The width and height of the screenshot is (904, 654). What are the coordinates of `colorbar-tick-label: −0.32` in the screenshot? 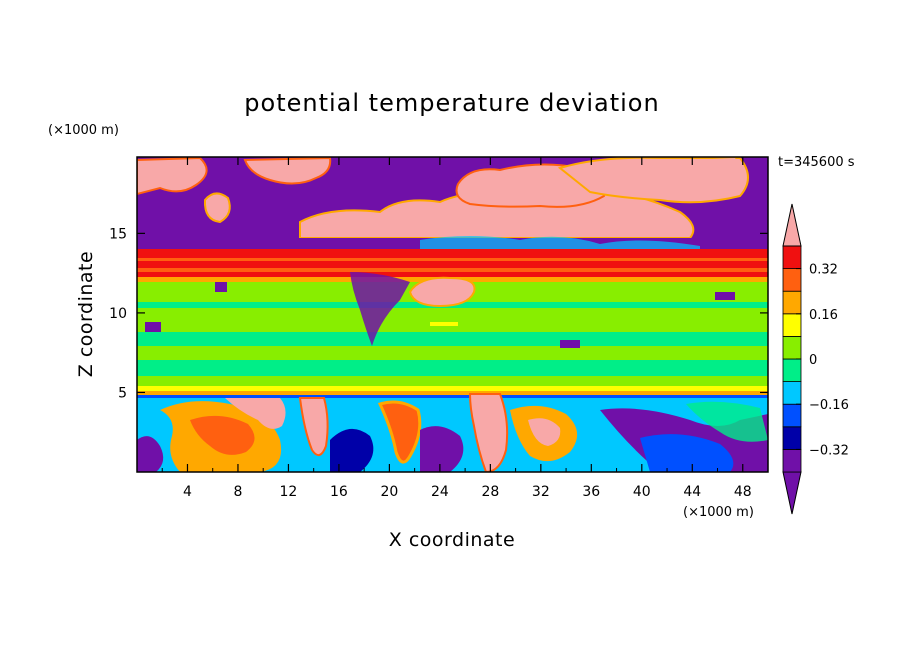 It's located at (829, 450).